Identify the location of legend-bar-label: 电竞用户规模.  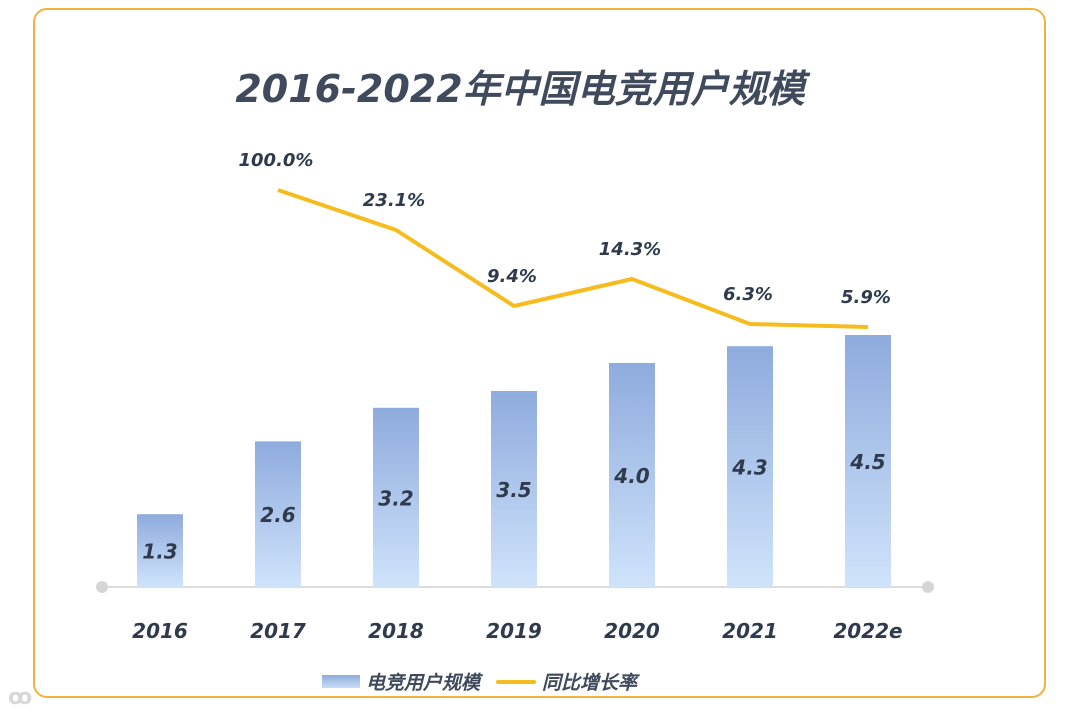
(423, 683).